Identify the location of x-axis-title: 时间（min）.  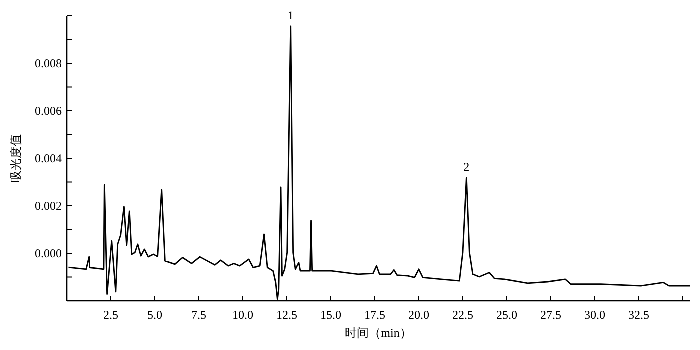
(378, 333).